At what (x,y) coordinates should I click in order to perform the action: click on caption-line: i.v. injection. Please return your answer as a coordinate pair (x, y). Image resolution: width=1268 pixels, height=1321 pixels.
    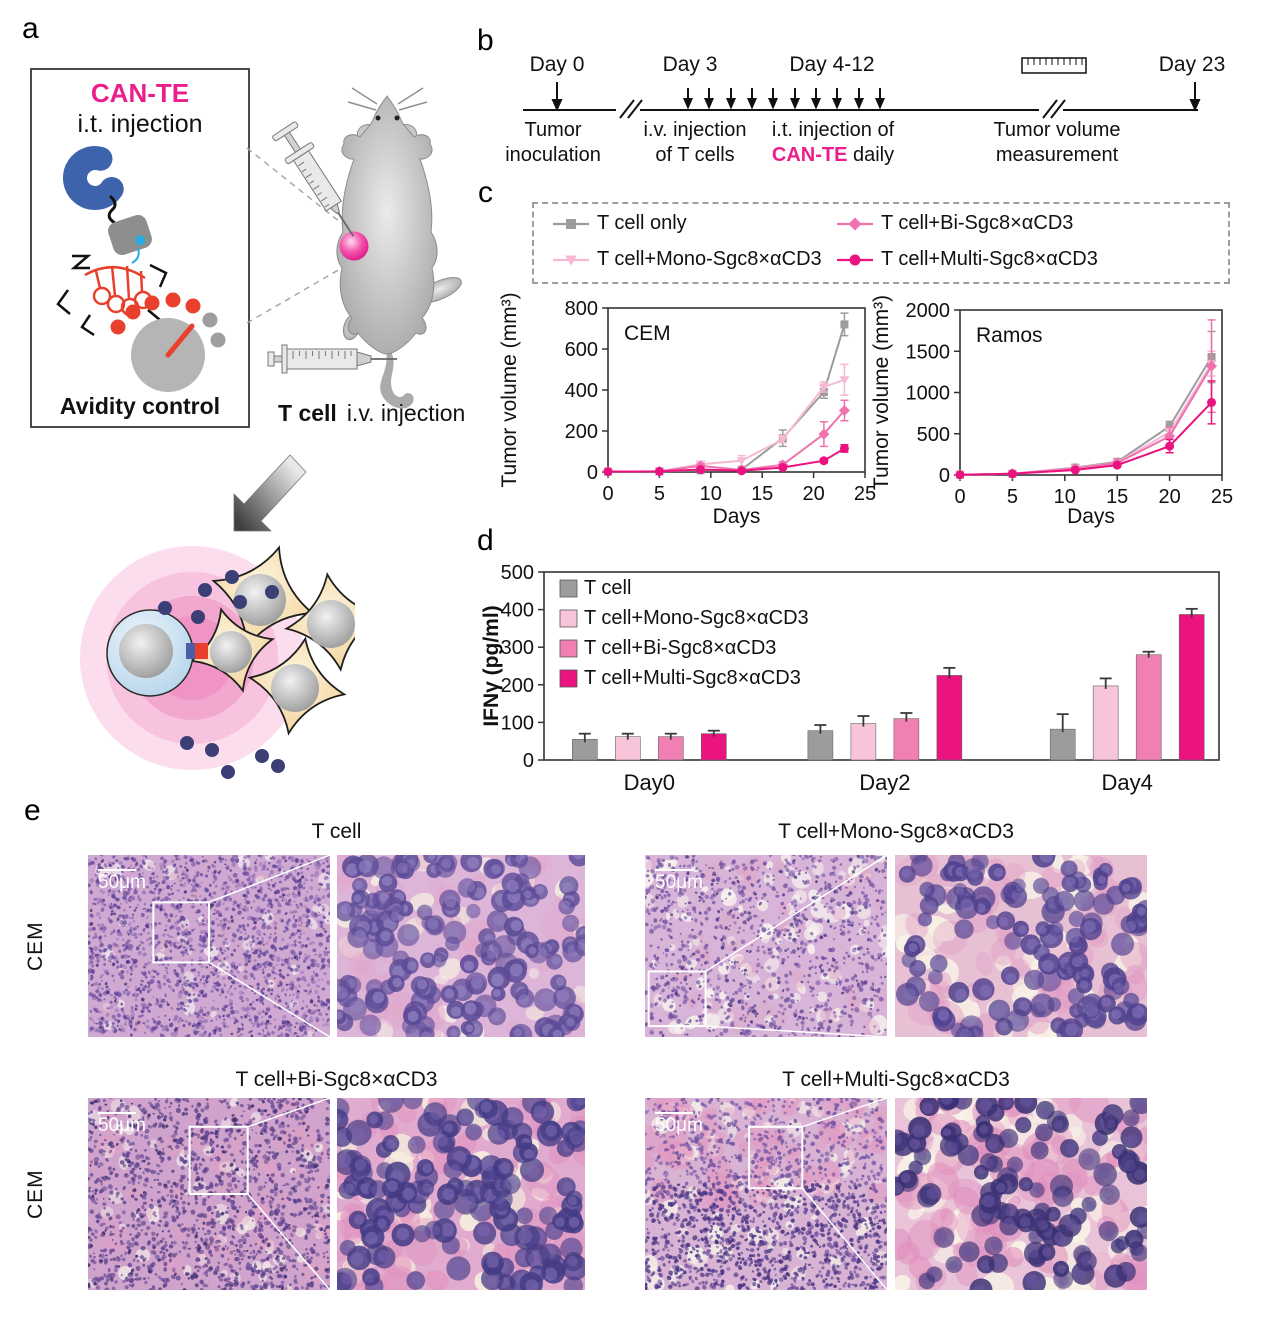
    Looking at the image, I should click on (695, 130).